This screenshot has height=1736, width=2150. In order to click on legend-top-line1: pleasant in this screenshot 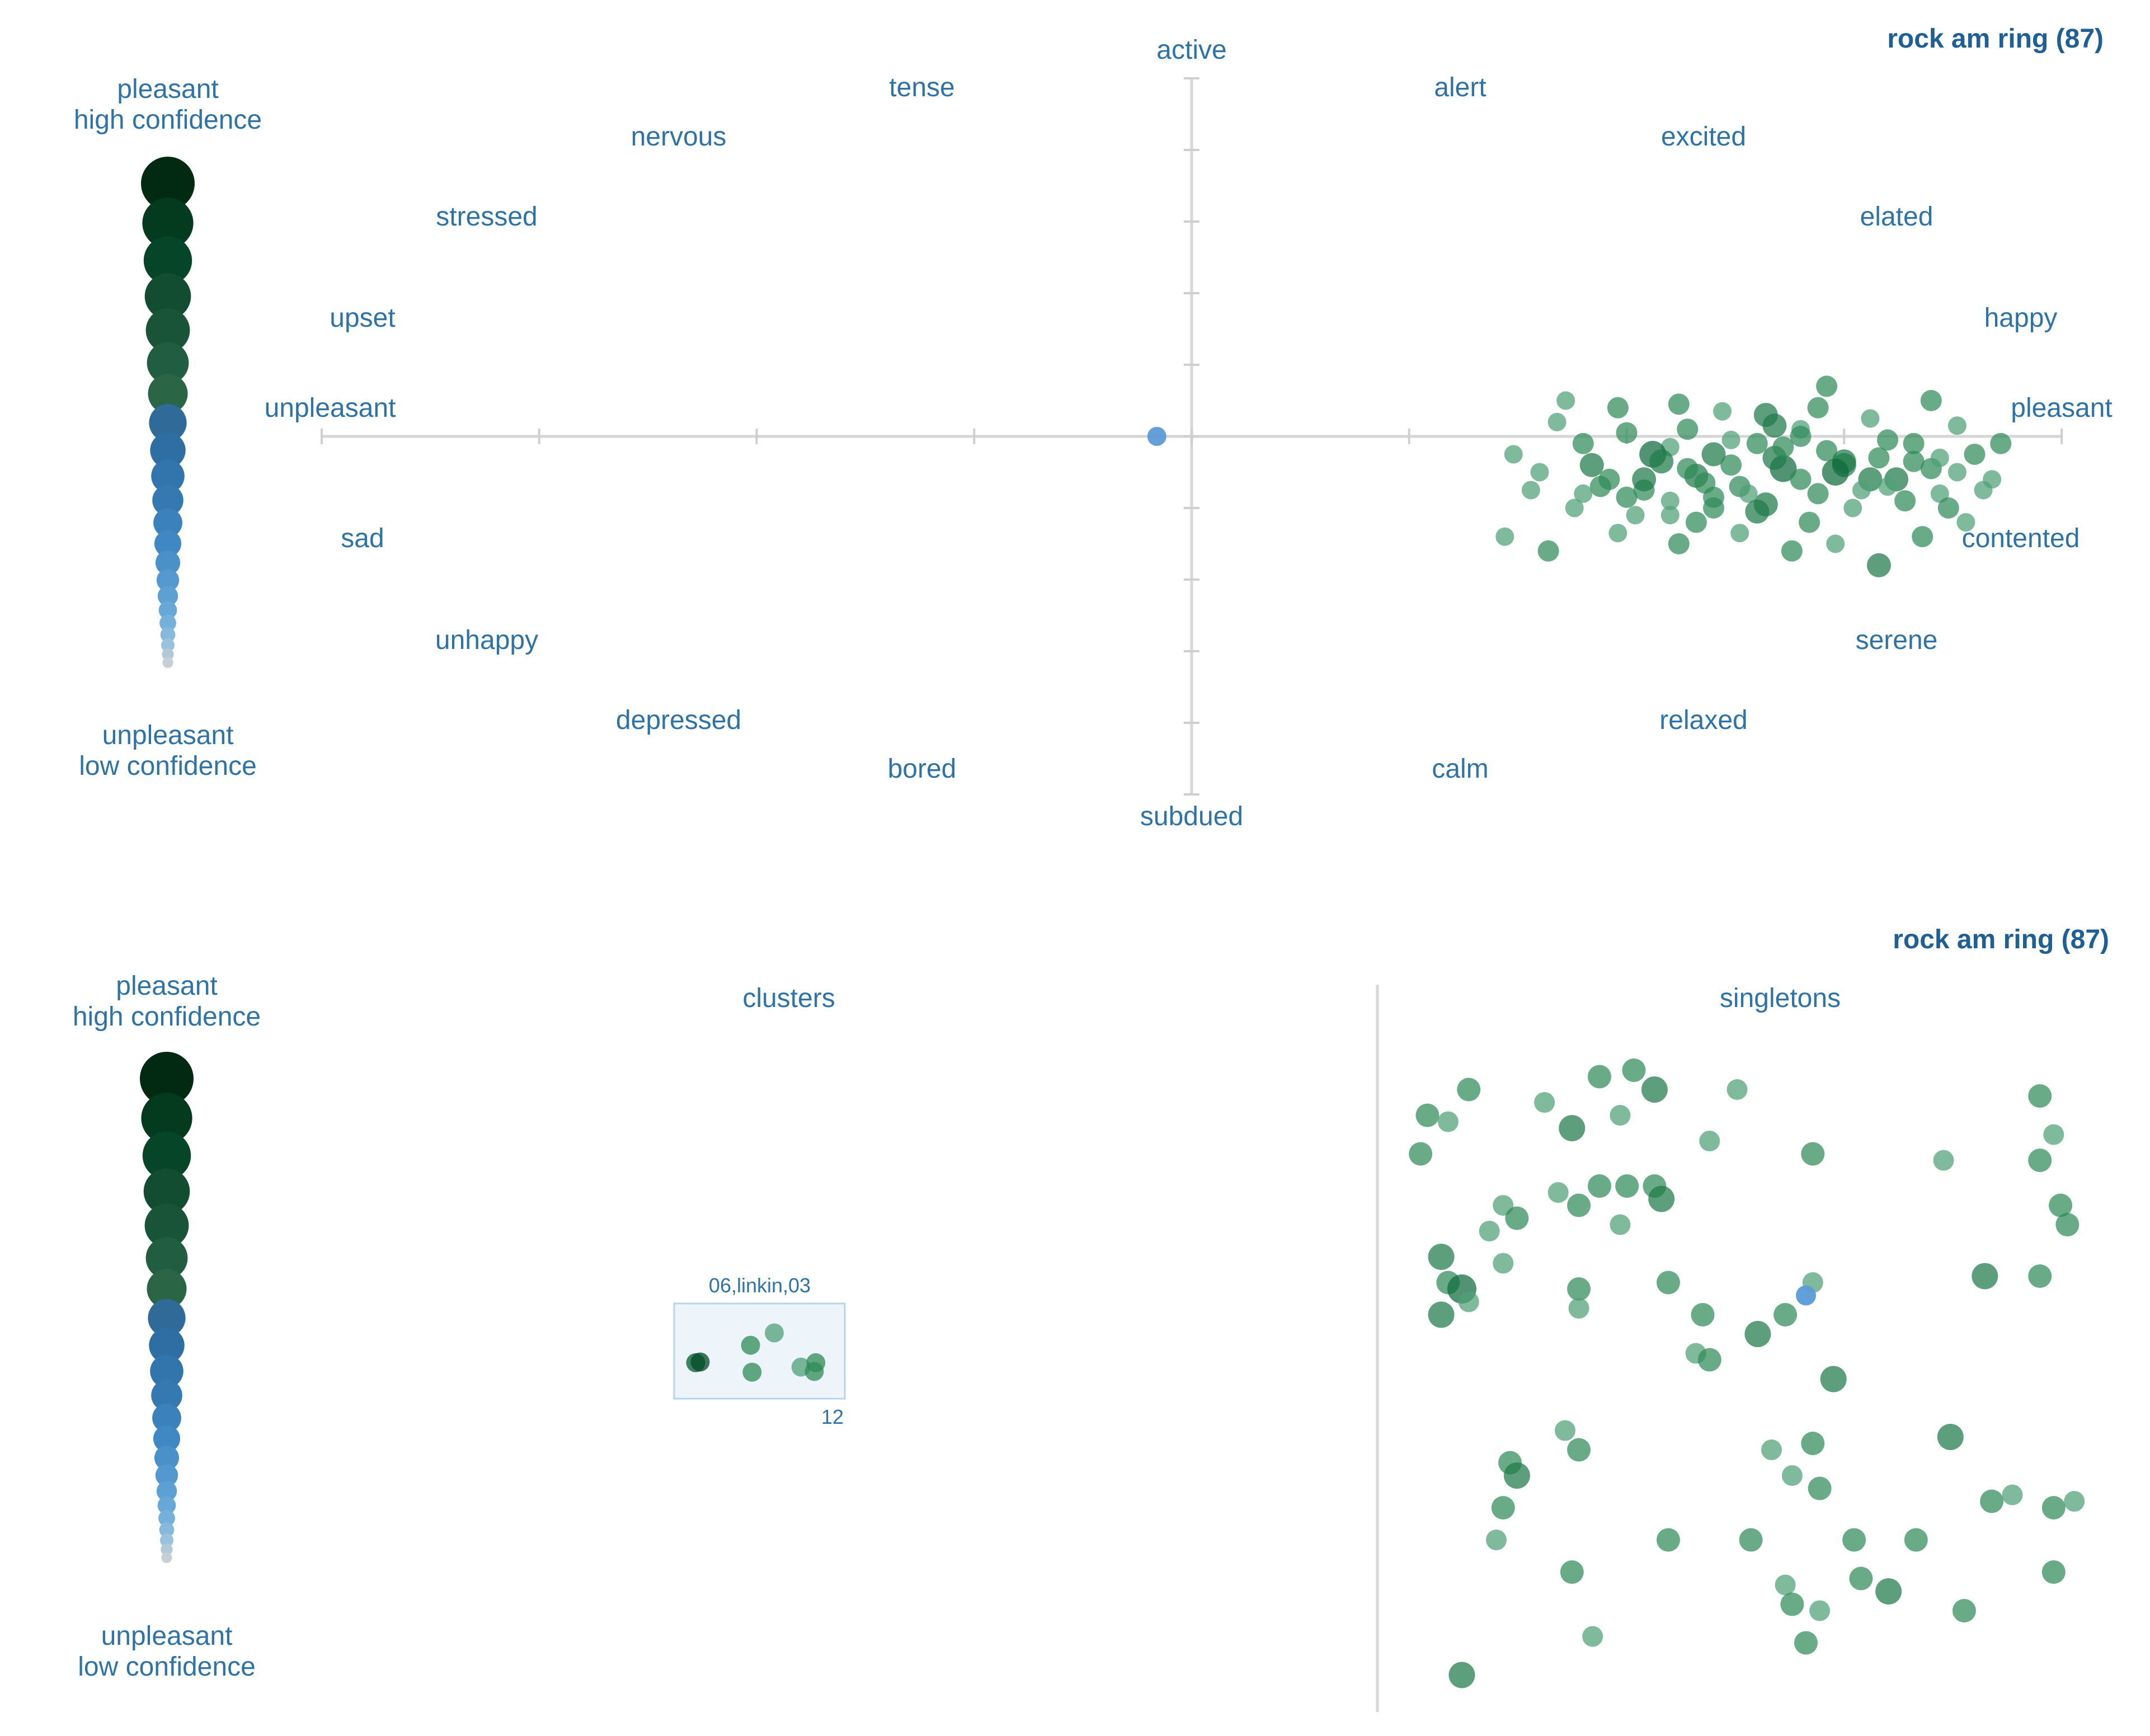, I will do `click(168, 89)`.